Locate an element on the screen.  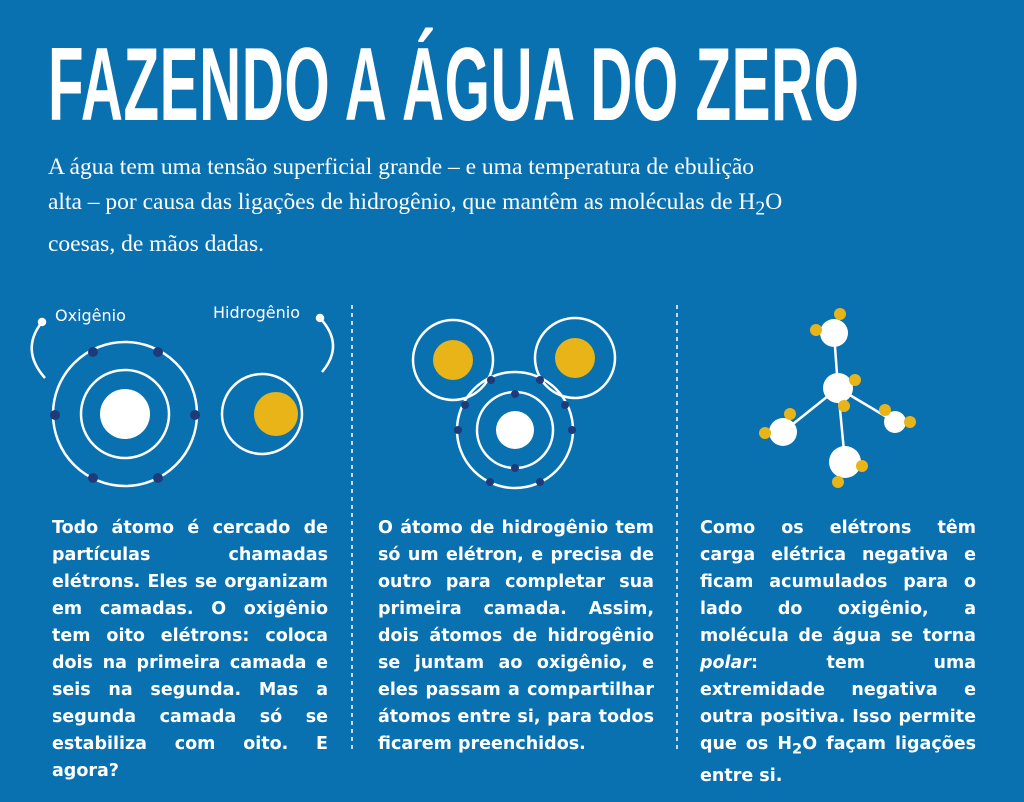
intro-text: O coesas, de mãos dadas. is located at coordinates (415, 223).